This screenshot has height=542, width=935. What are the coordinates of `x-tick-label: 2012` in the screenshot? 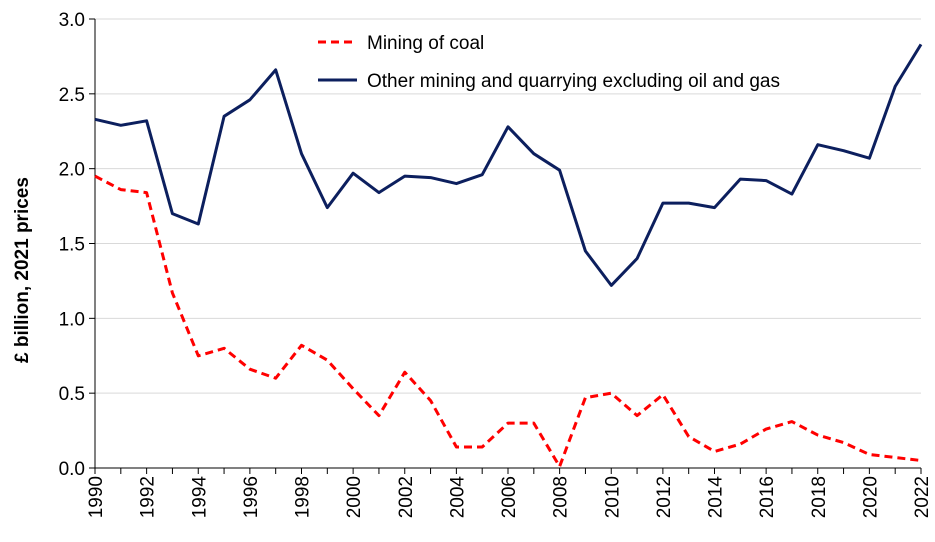 It's located at (664, 497).